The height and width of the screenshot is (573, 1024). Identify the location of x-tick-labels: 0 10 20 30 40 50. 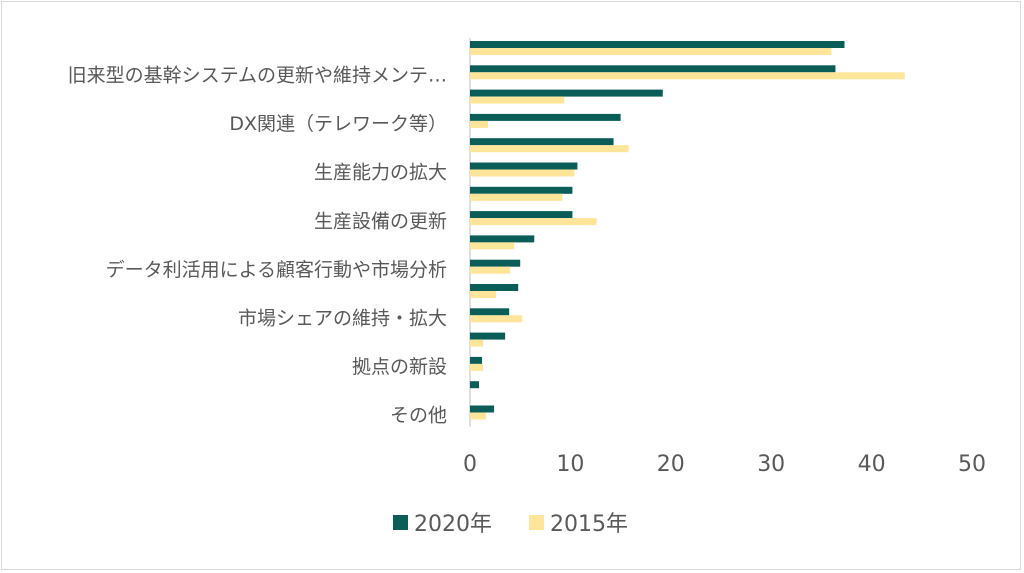
(724, 464).